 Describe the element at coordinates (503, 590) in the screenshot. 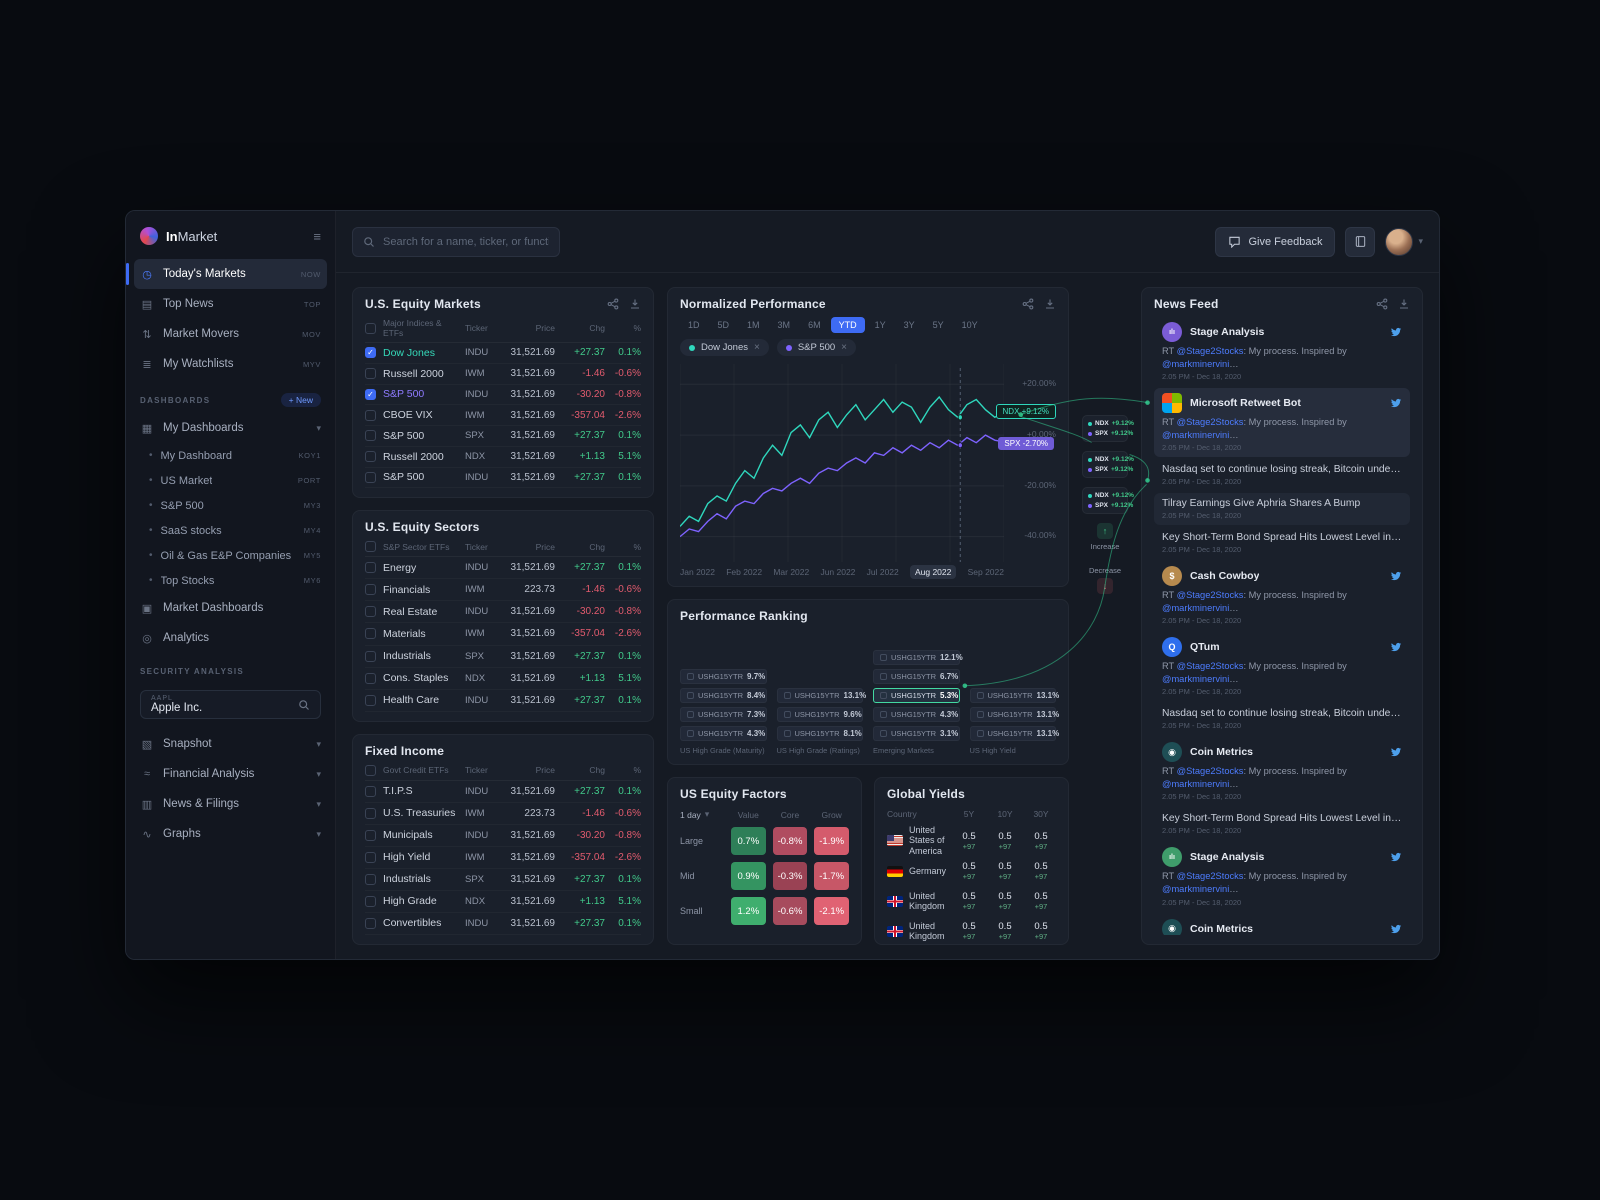

I see `table-row: Financials IWM 223.73 -1.46 -0.6%` at that location.